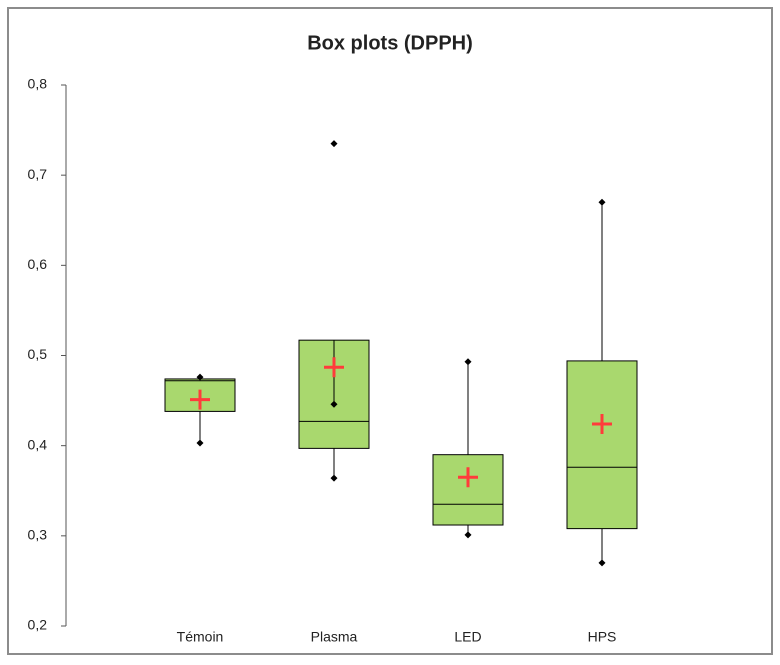  Describe the element at coordinates (602, 637) in the screenshot. I see `x-tick-label: HPS` at that location.